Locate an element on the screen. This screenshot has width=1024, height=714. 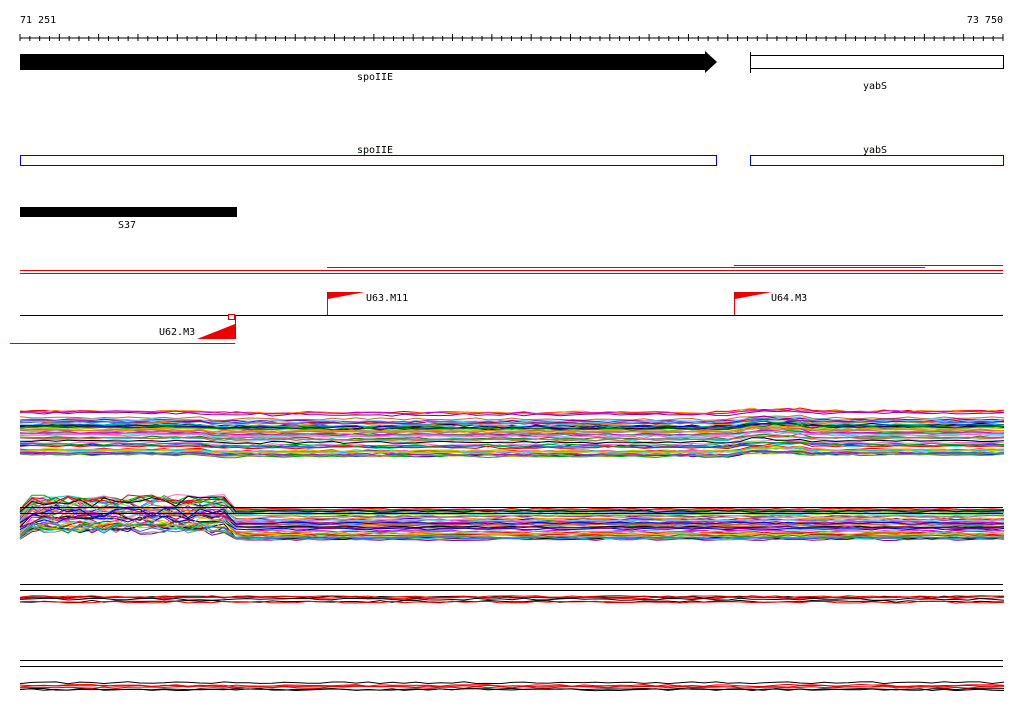
gene-label: yabS is located at coordinates (875, 86).